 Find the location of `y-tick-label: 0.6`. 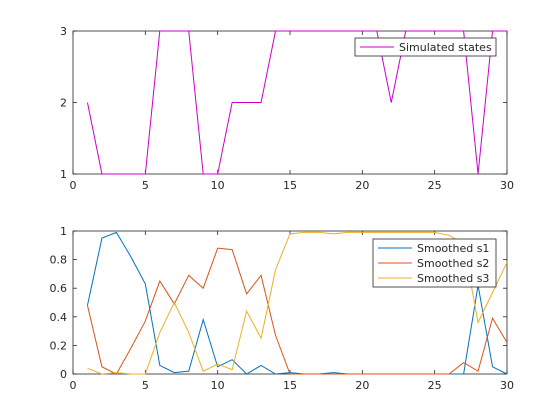

y-tick-label: 0.6 is located at coordinates (59, 288).